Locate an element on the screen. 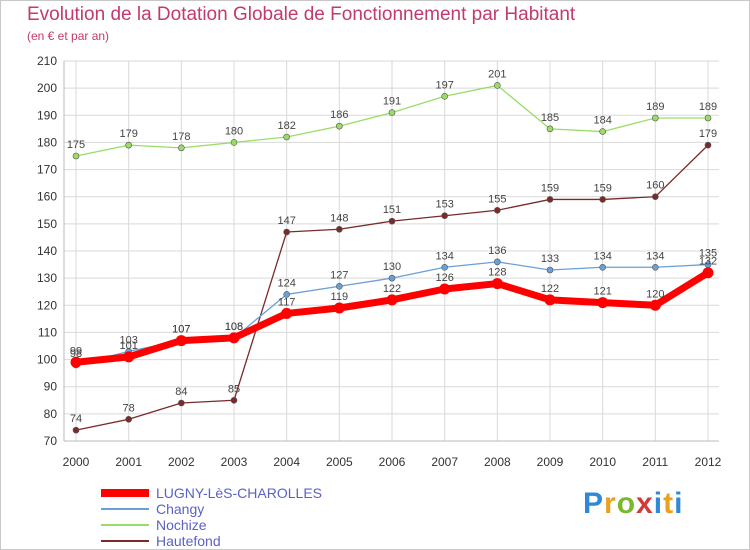  data-label: 108 is located at coordinates (234, 327).